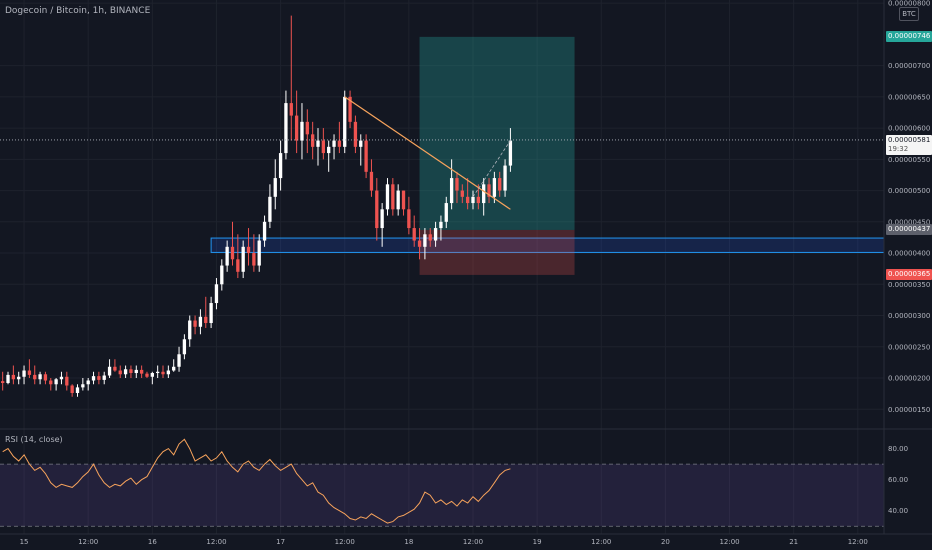 This screenshot has height=550, width=932. I want to click on price-axis-label: 0.00000450, so click(909, 222).